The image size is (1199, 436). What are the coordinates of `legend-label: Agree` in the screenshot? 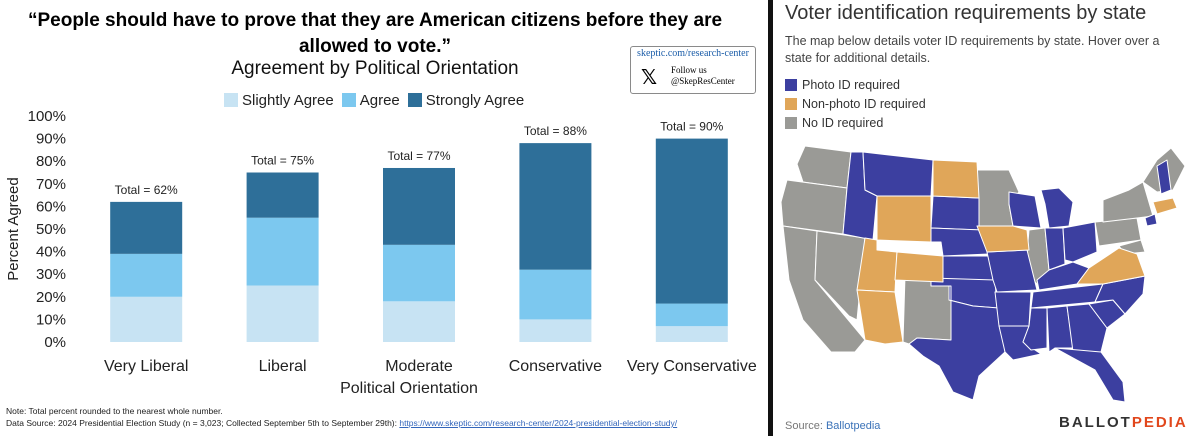 It's located at (379, 100).